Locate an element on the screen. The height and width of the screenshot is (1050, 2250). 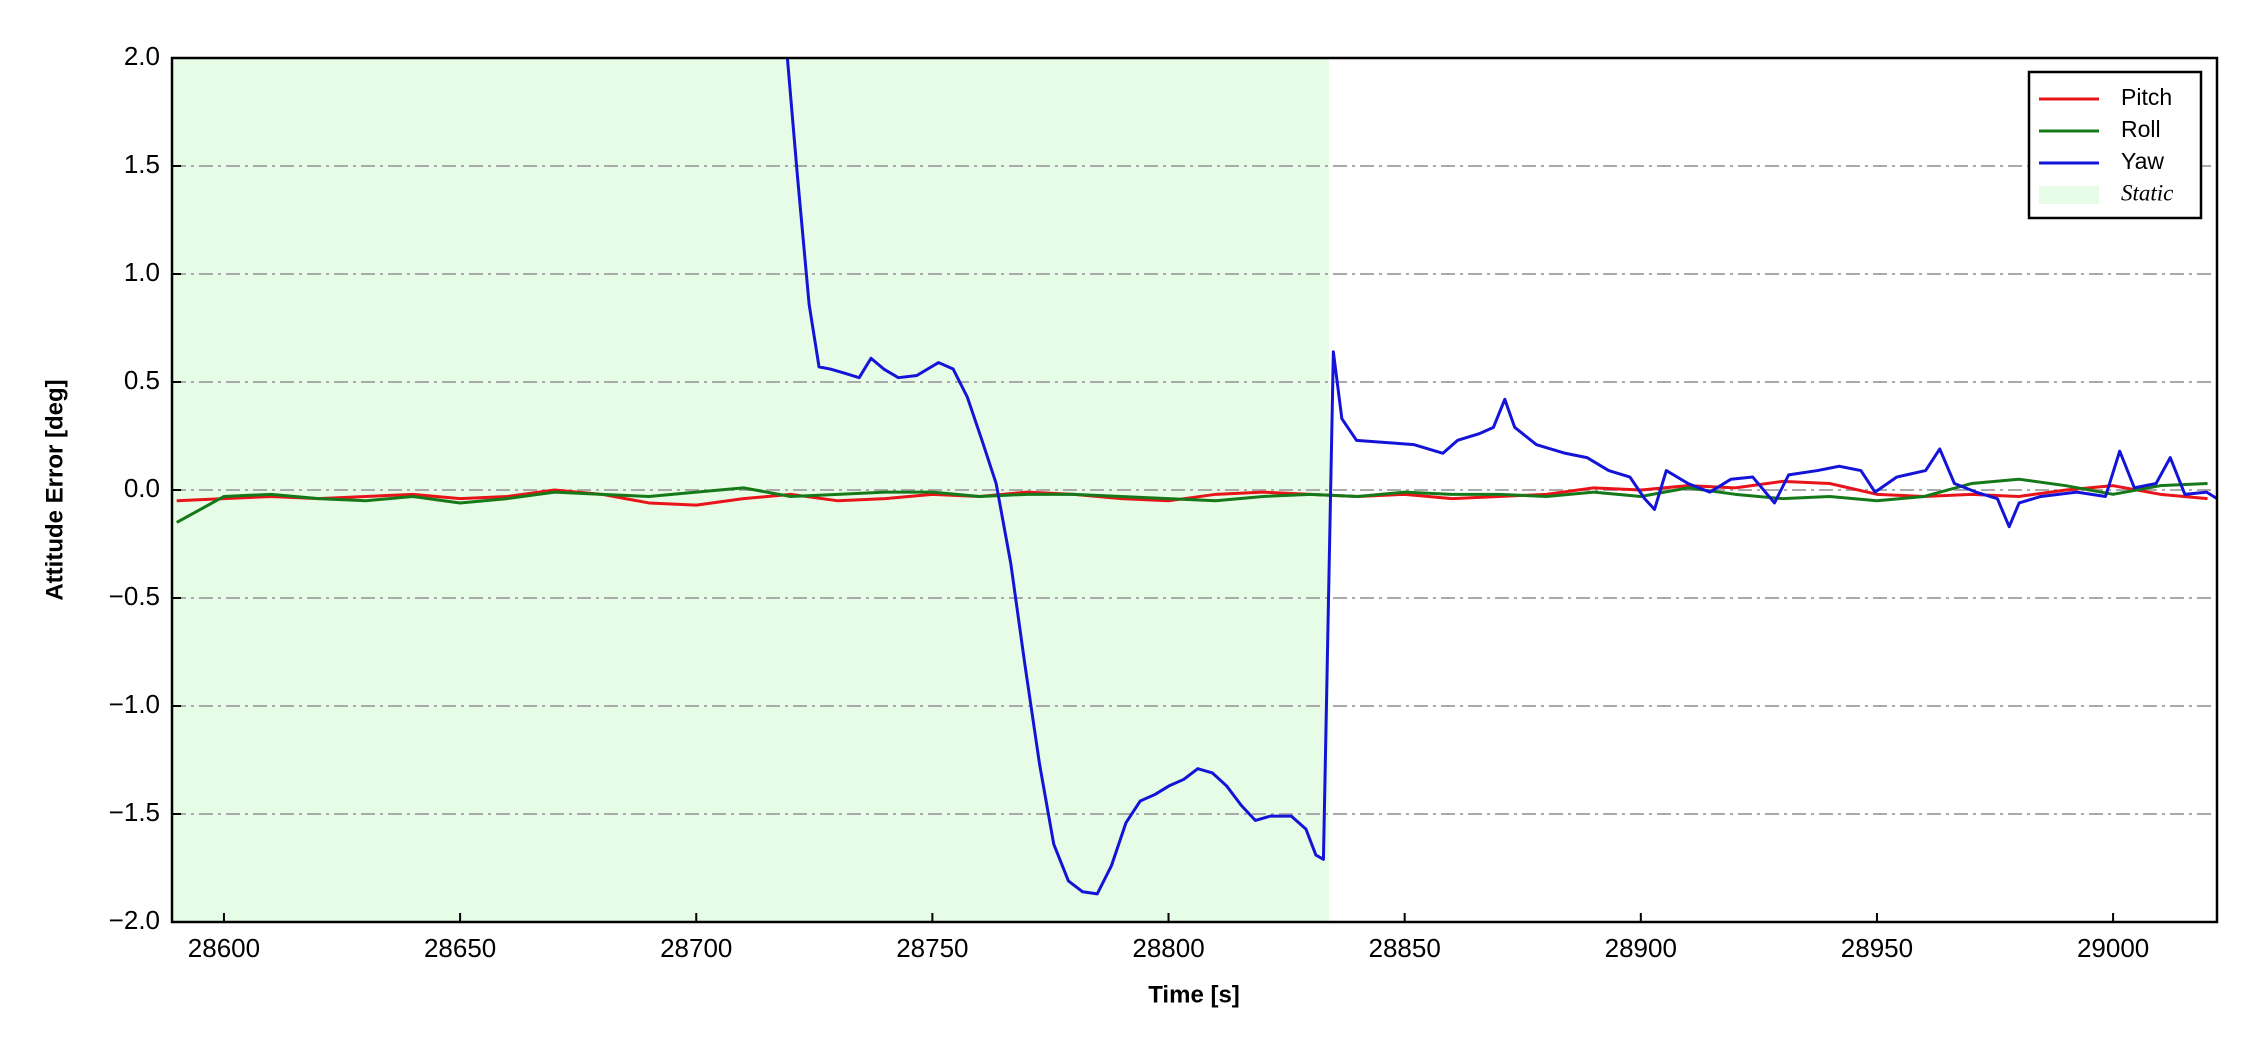
x-tick-label: 28700 is located at coordinates (696, 948).